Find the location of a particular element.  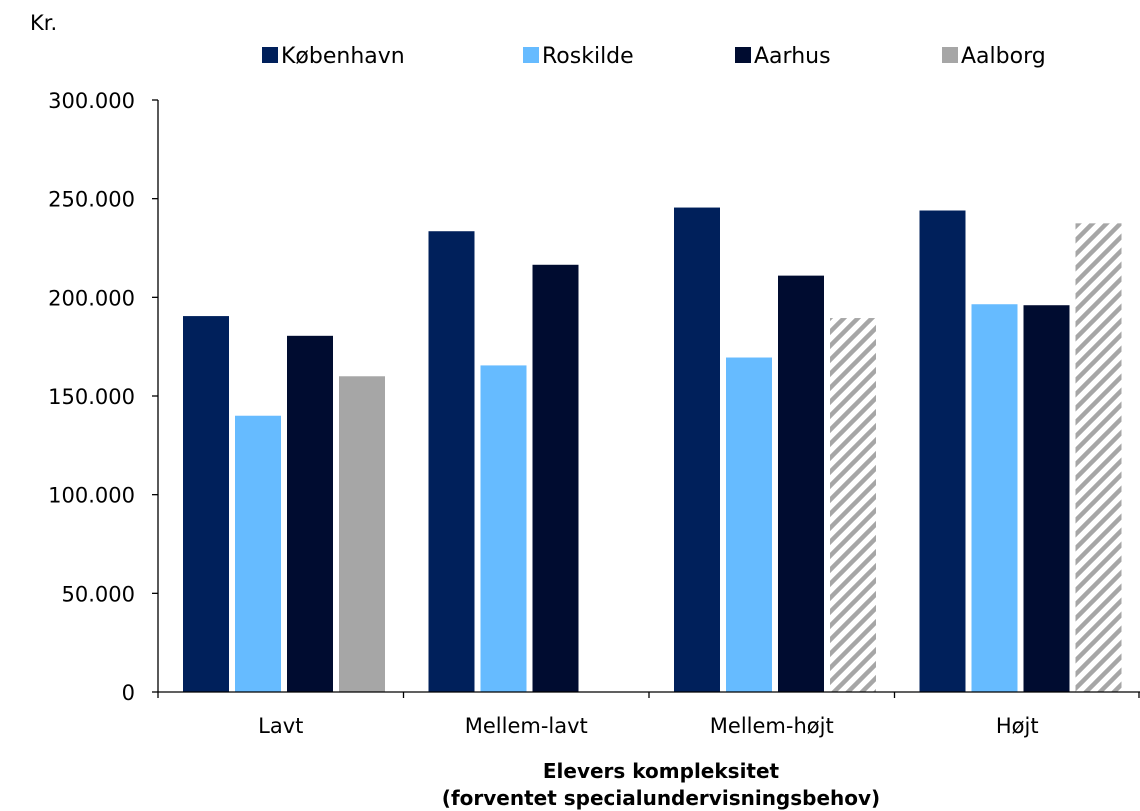

legend: København Roskilde Aarhus Aalborg is located at coordinates (654, 56).